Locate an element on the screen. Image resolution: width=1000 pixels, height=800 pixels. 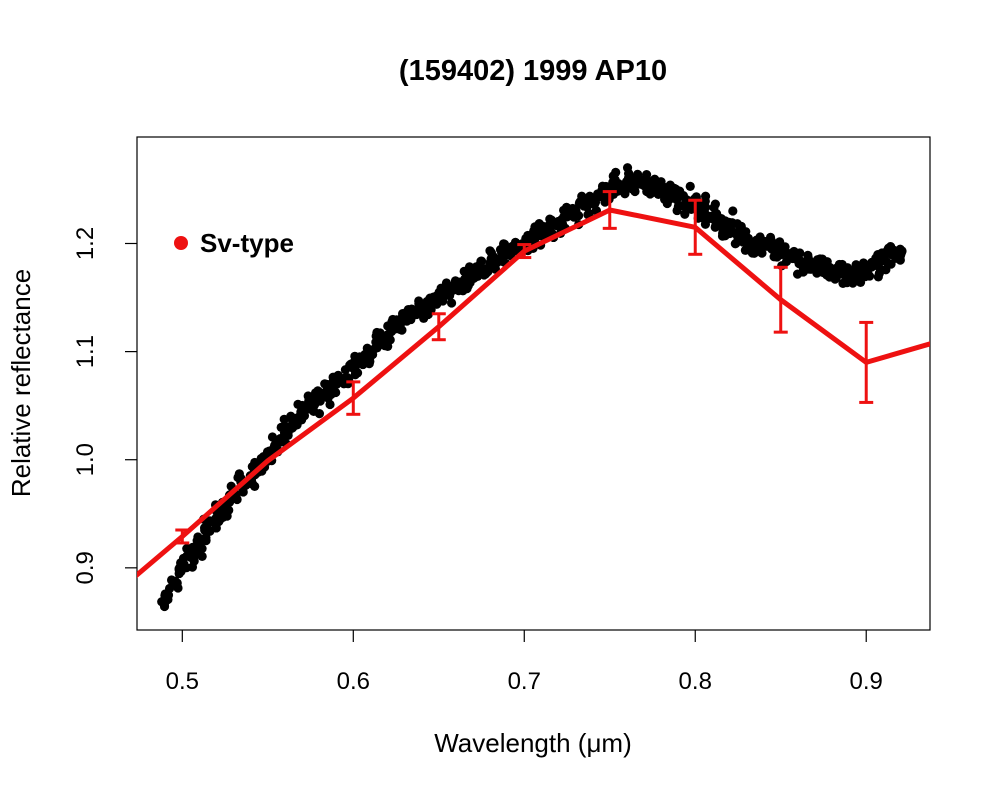
y-axis: 0.9 1.0 1.1 1.2 is located at coordinates (104, 406).